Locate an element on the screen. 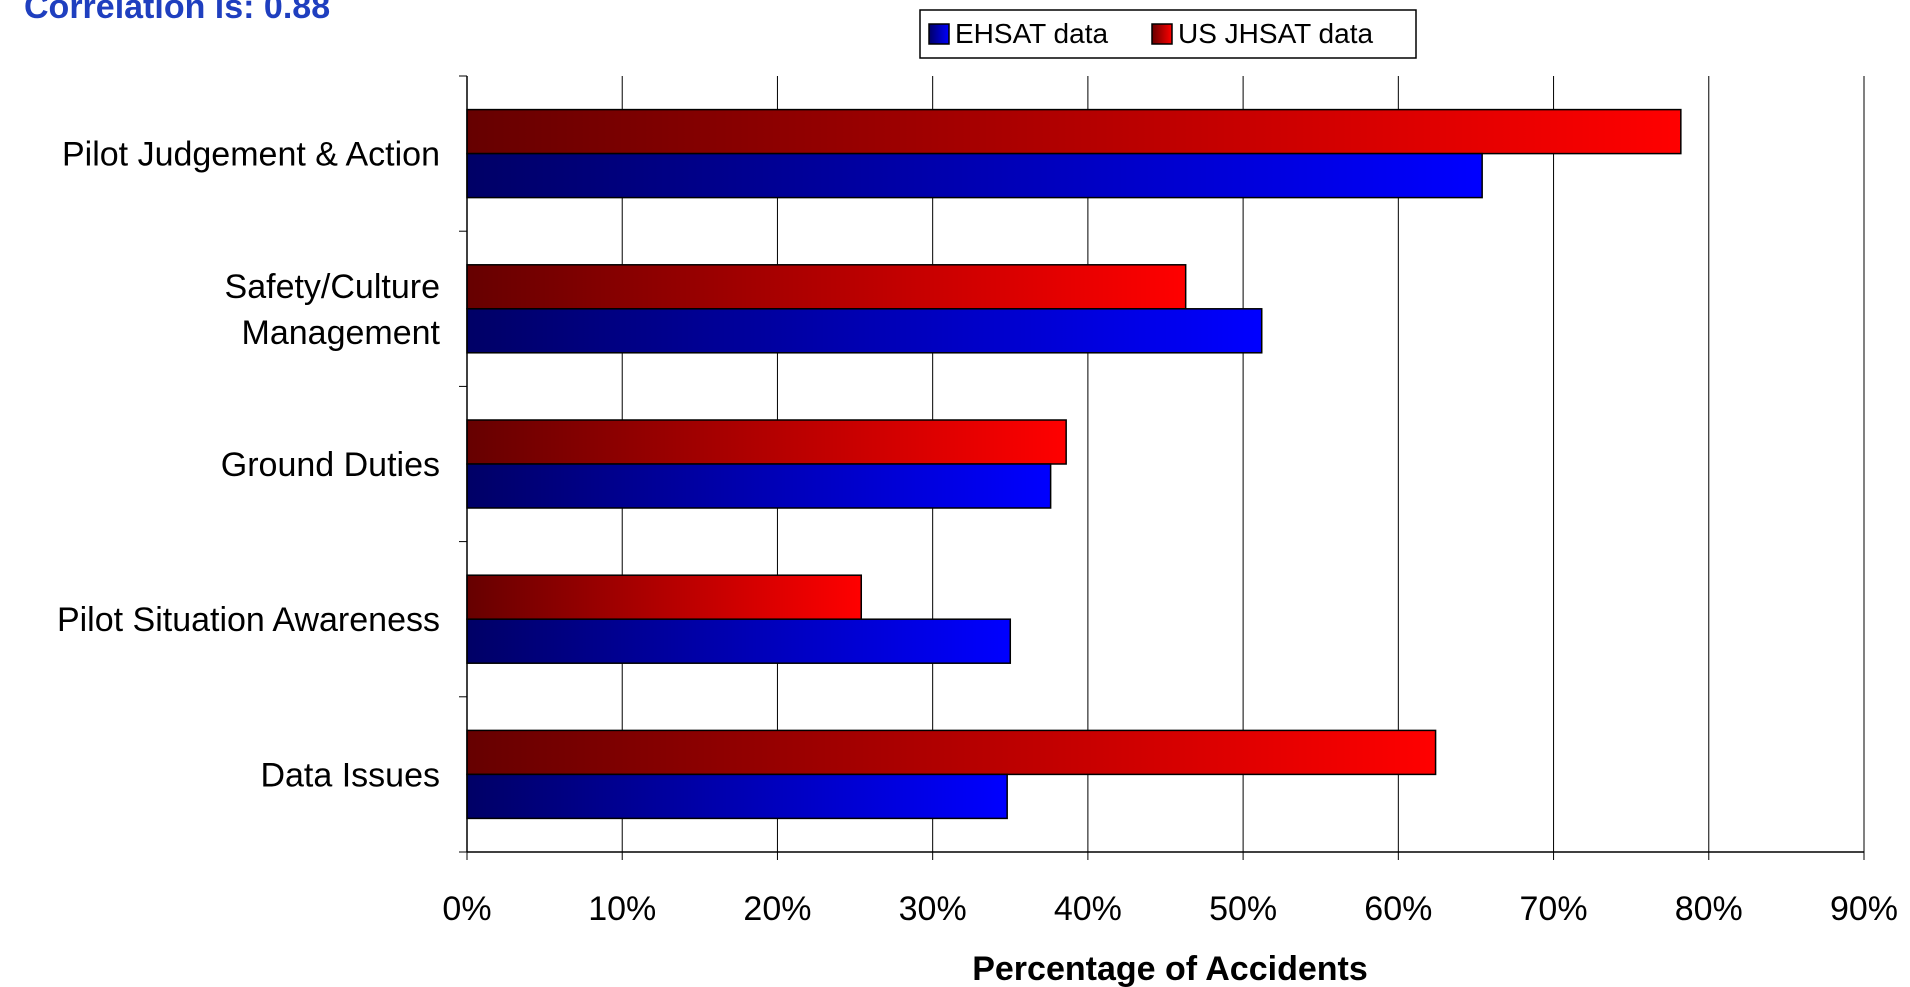  chart-title: Correlation is: 0.88 is located at coordinates (177, 13).